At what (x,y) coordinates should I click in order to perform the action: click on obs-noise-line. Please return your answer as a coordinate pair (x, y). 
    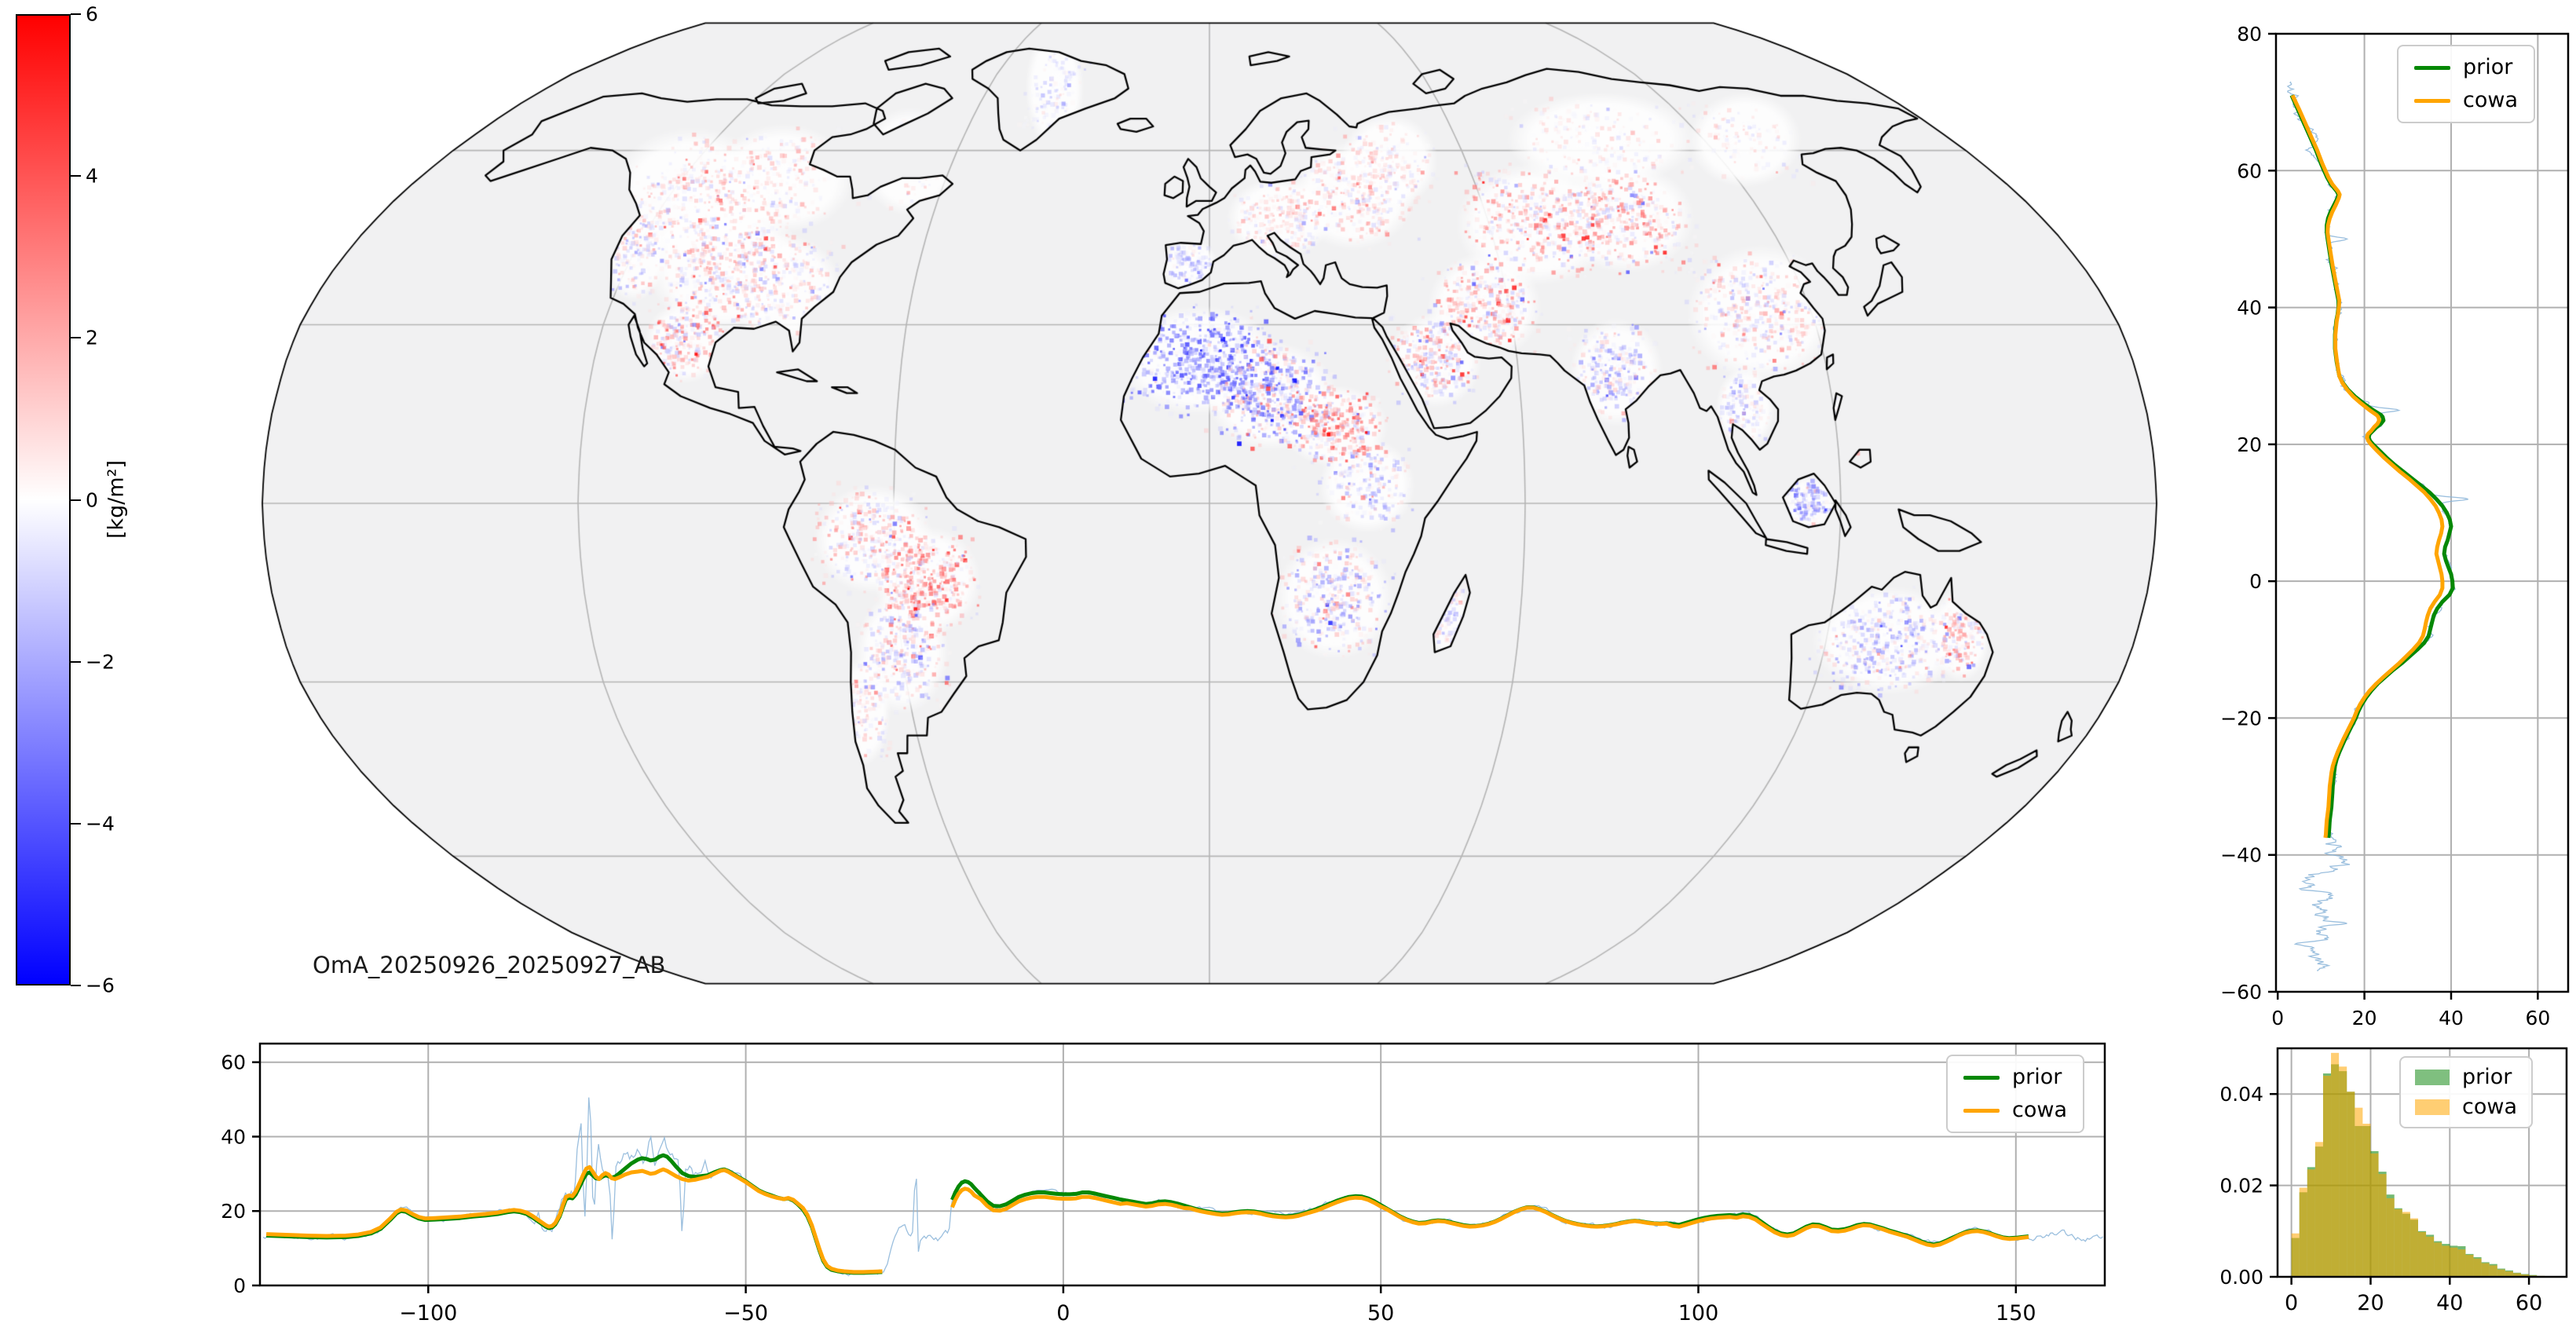
    Looking at the image, I should click on (1182, 1187).